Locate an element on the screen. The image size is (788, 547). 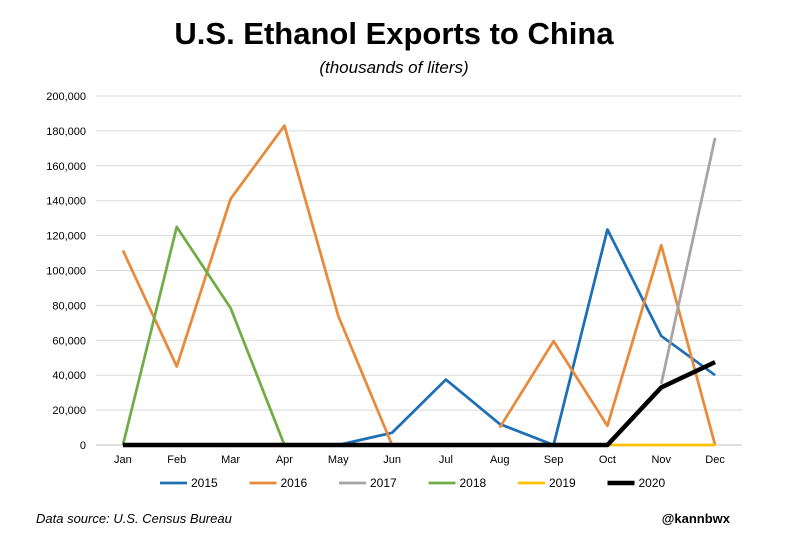
y-tick-label: 180,000 is located at coordinates (66, 132).